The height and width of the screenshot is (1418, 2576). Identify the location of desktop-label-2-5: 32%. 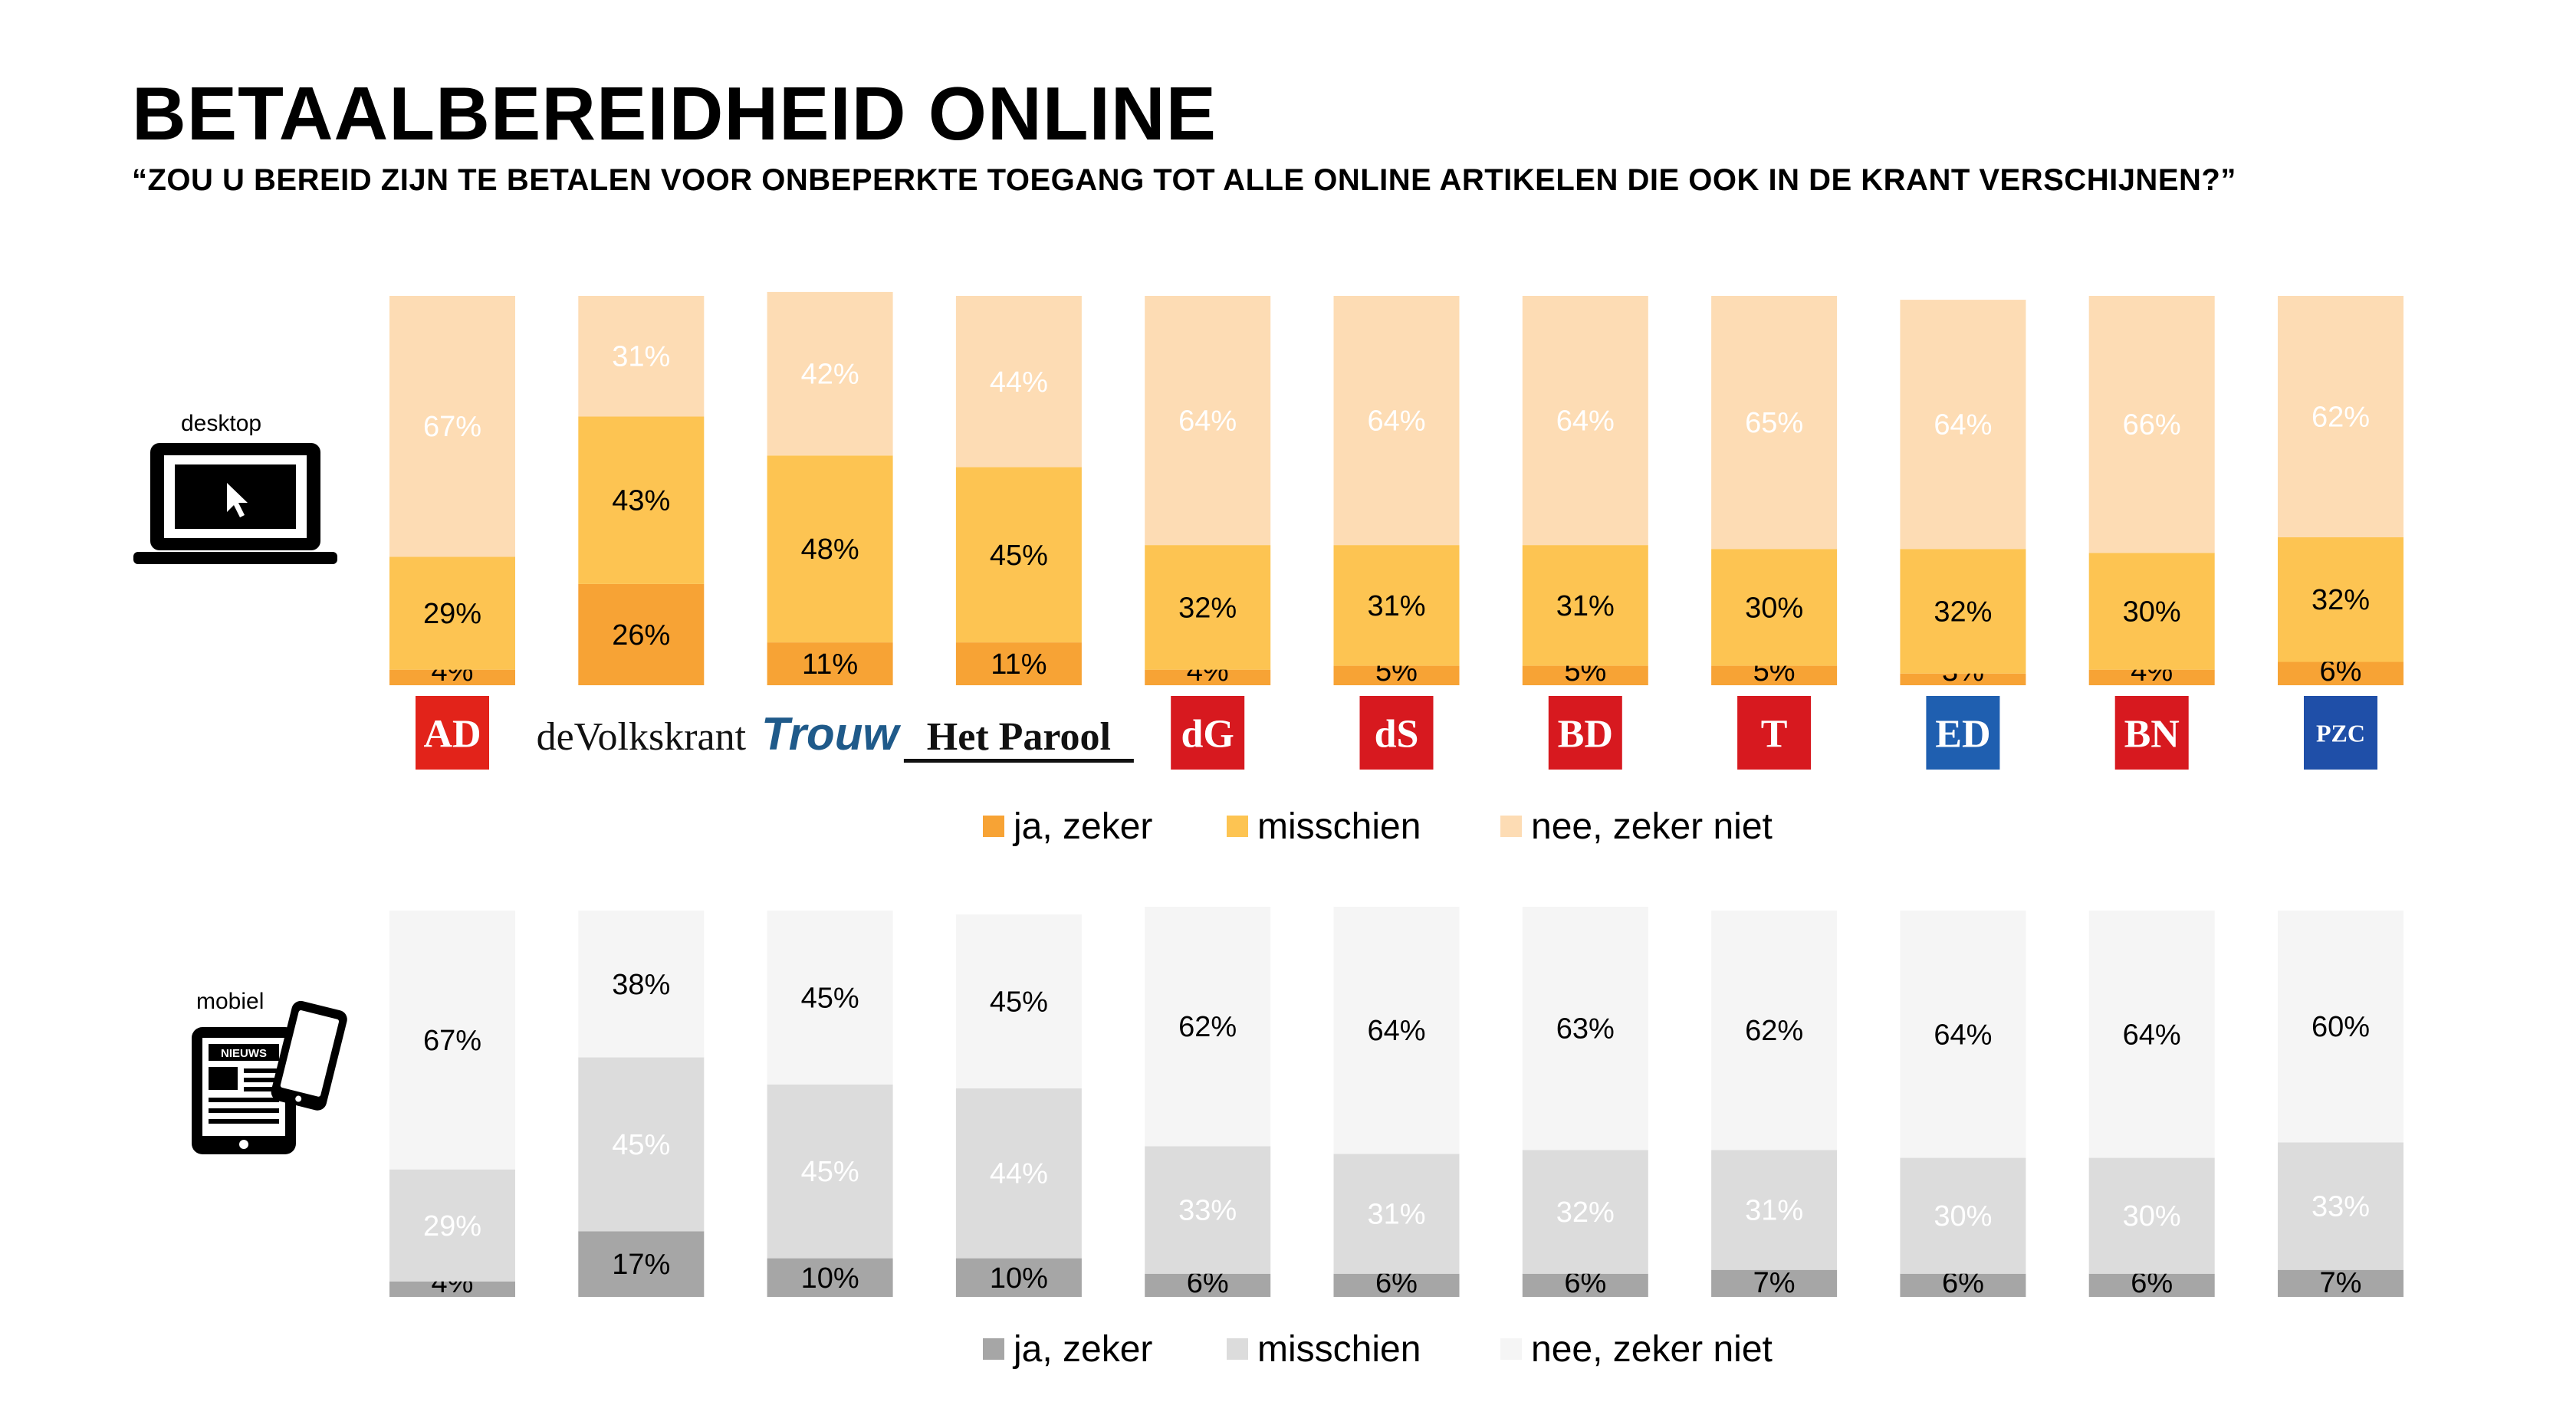
(1207, 608).